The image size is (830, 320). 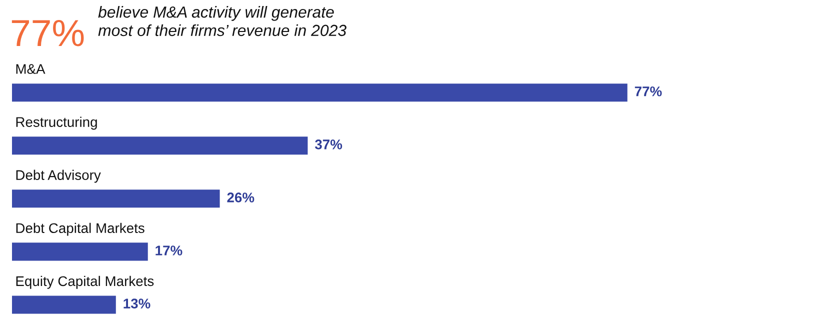 I want to click on data-label: 26%, so click(x=240, y=197).